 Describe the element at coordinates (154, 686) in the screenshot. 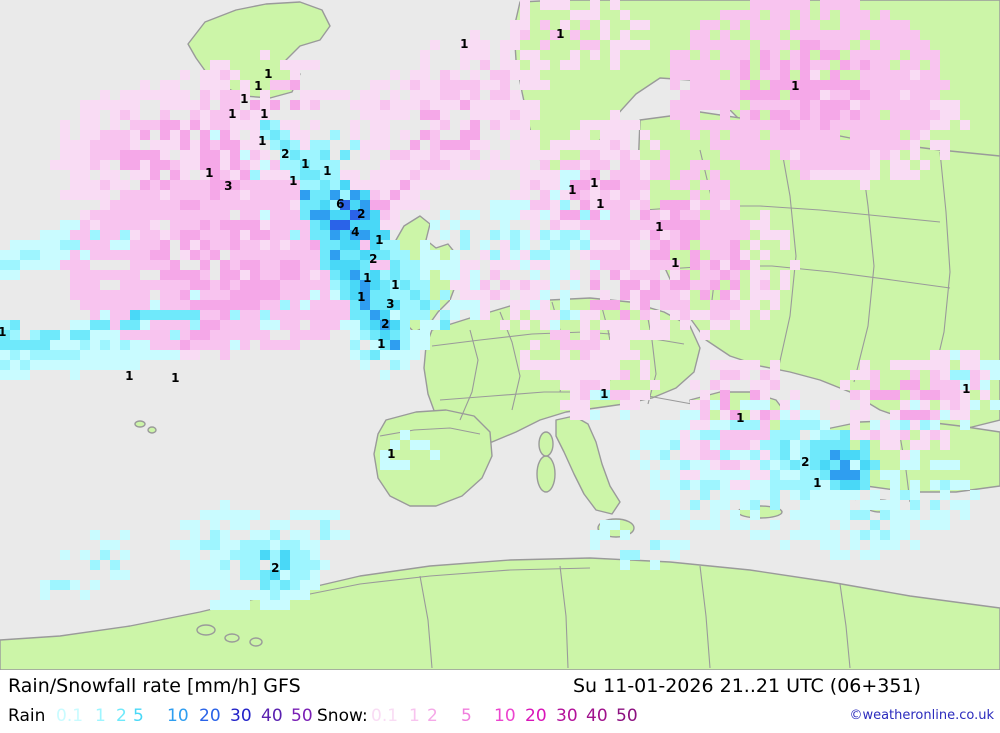

I see `page-title: Rain/Snowfall rate [mm/h] GFS` at that location.